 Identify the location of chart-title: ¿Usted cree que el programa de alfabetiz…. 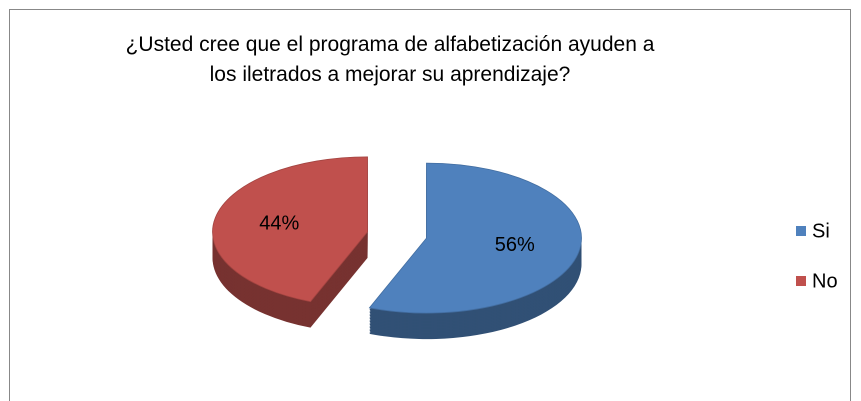
(390, 59).